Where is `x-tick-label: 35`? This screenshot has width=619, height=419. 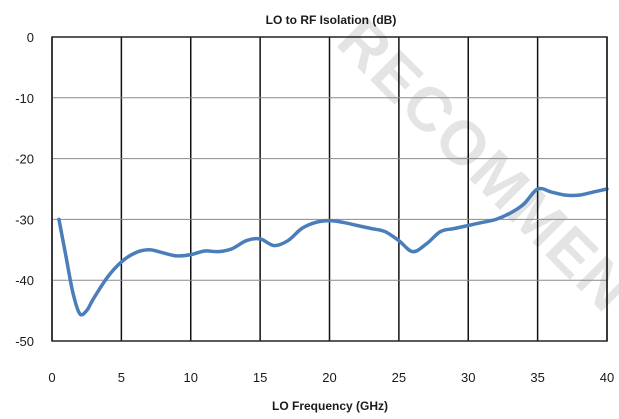 x-tick-label: 35 is located at coordinates (537, 377).